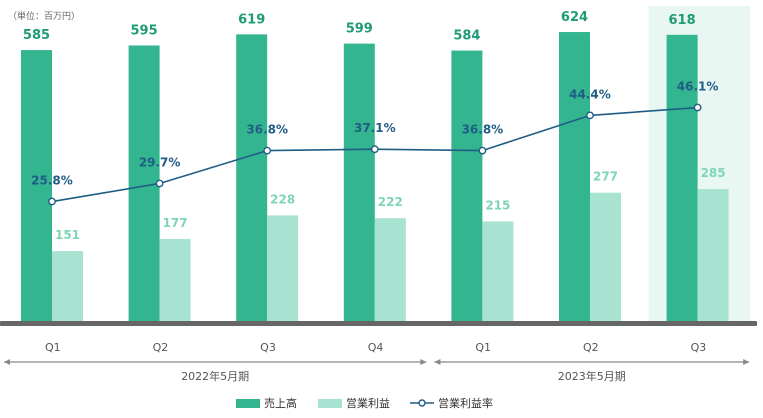 The width and height of the screenshot is (763, 418). Describe the element at coordinates (465, 403) in the screenshot. I see `legend-label-operating-margin: 営業利益率` at that location.